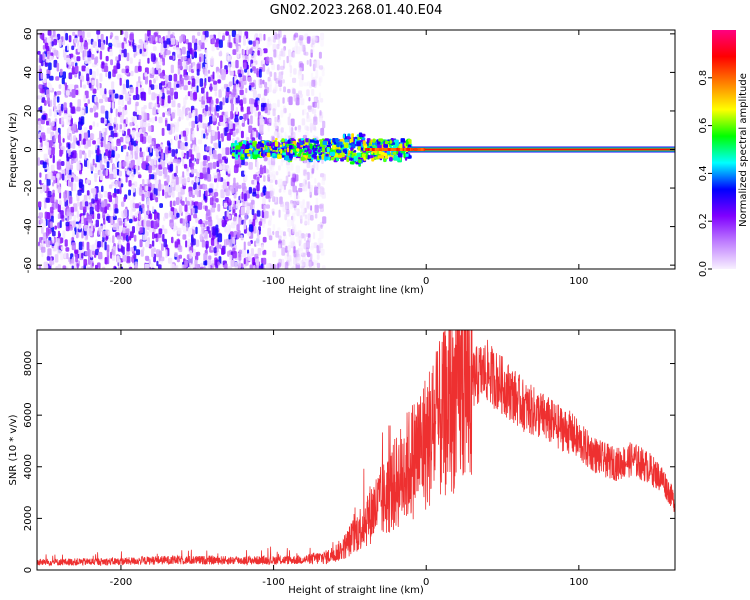 This screenshot has height=600, width=750. I want to click on colorbar-ticks: 0.00.20.40.60.8, so click(705, 173).